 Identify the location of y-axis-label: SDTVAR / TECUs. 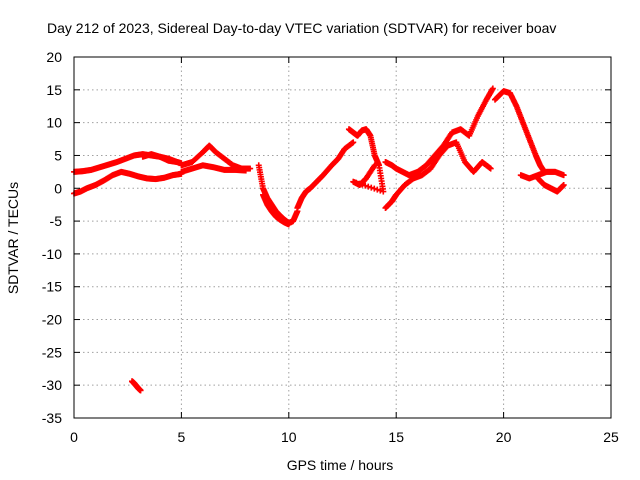
(13, 238).